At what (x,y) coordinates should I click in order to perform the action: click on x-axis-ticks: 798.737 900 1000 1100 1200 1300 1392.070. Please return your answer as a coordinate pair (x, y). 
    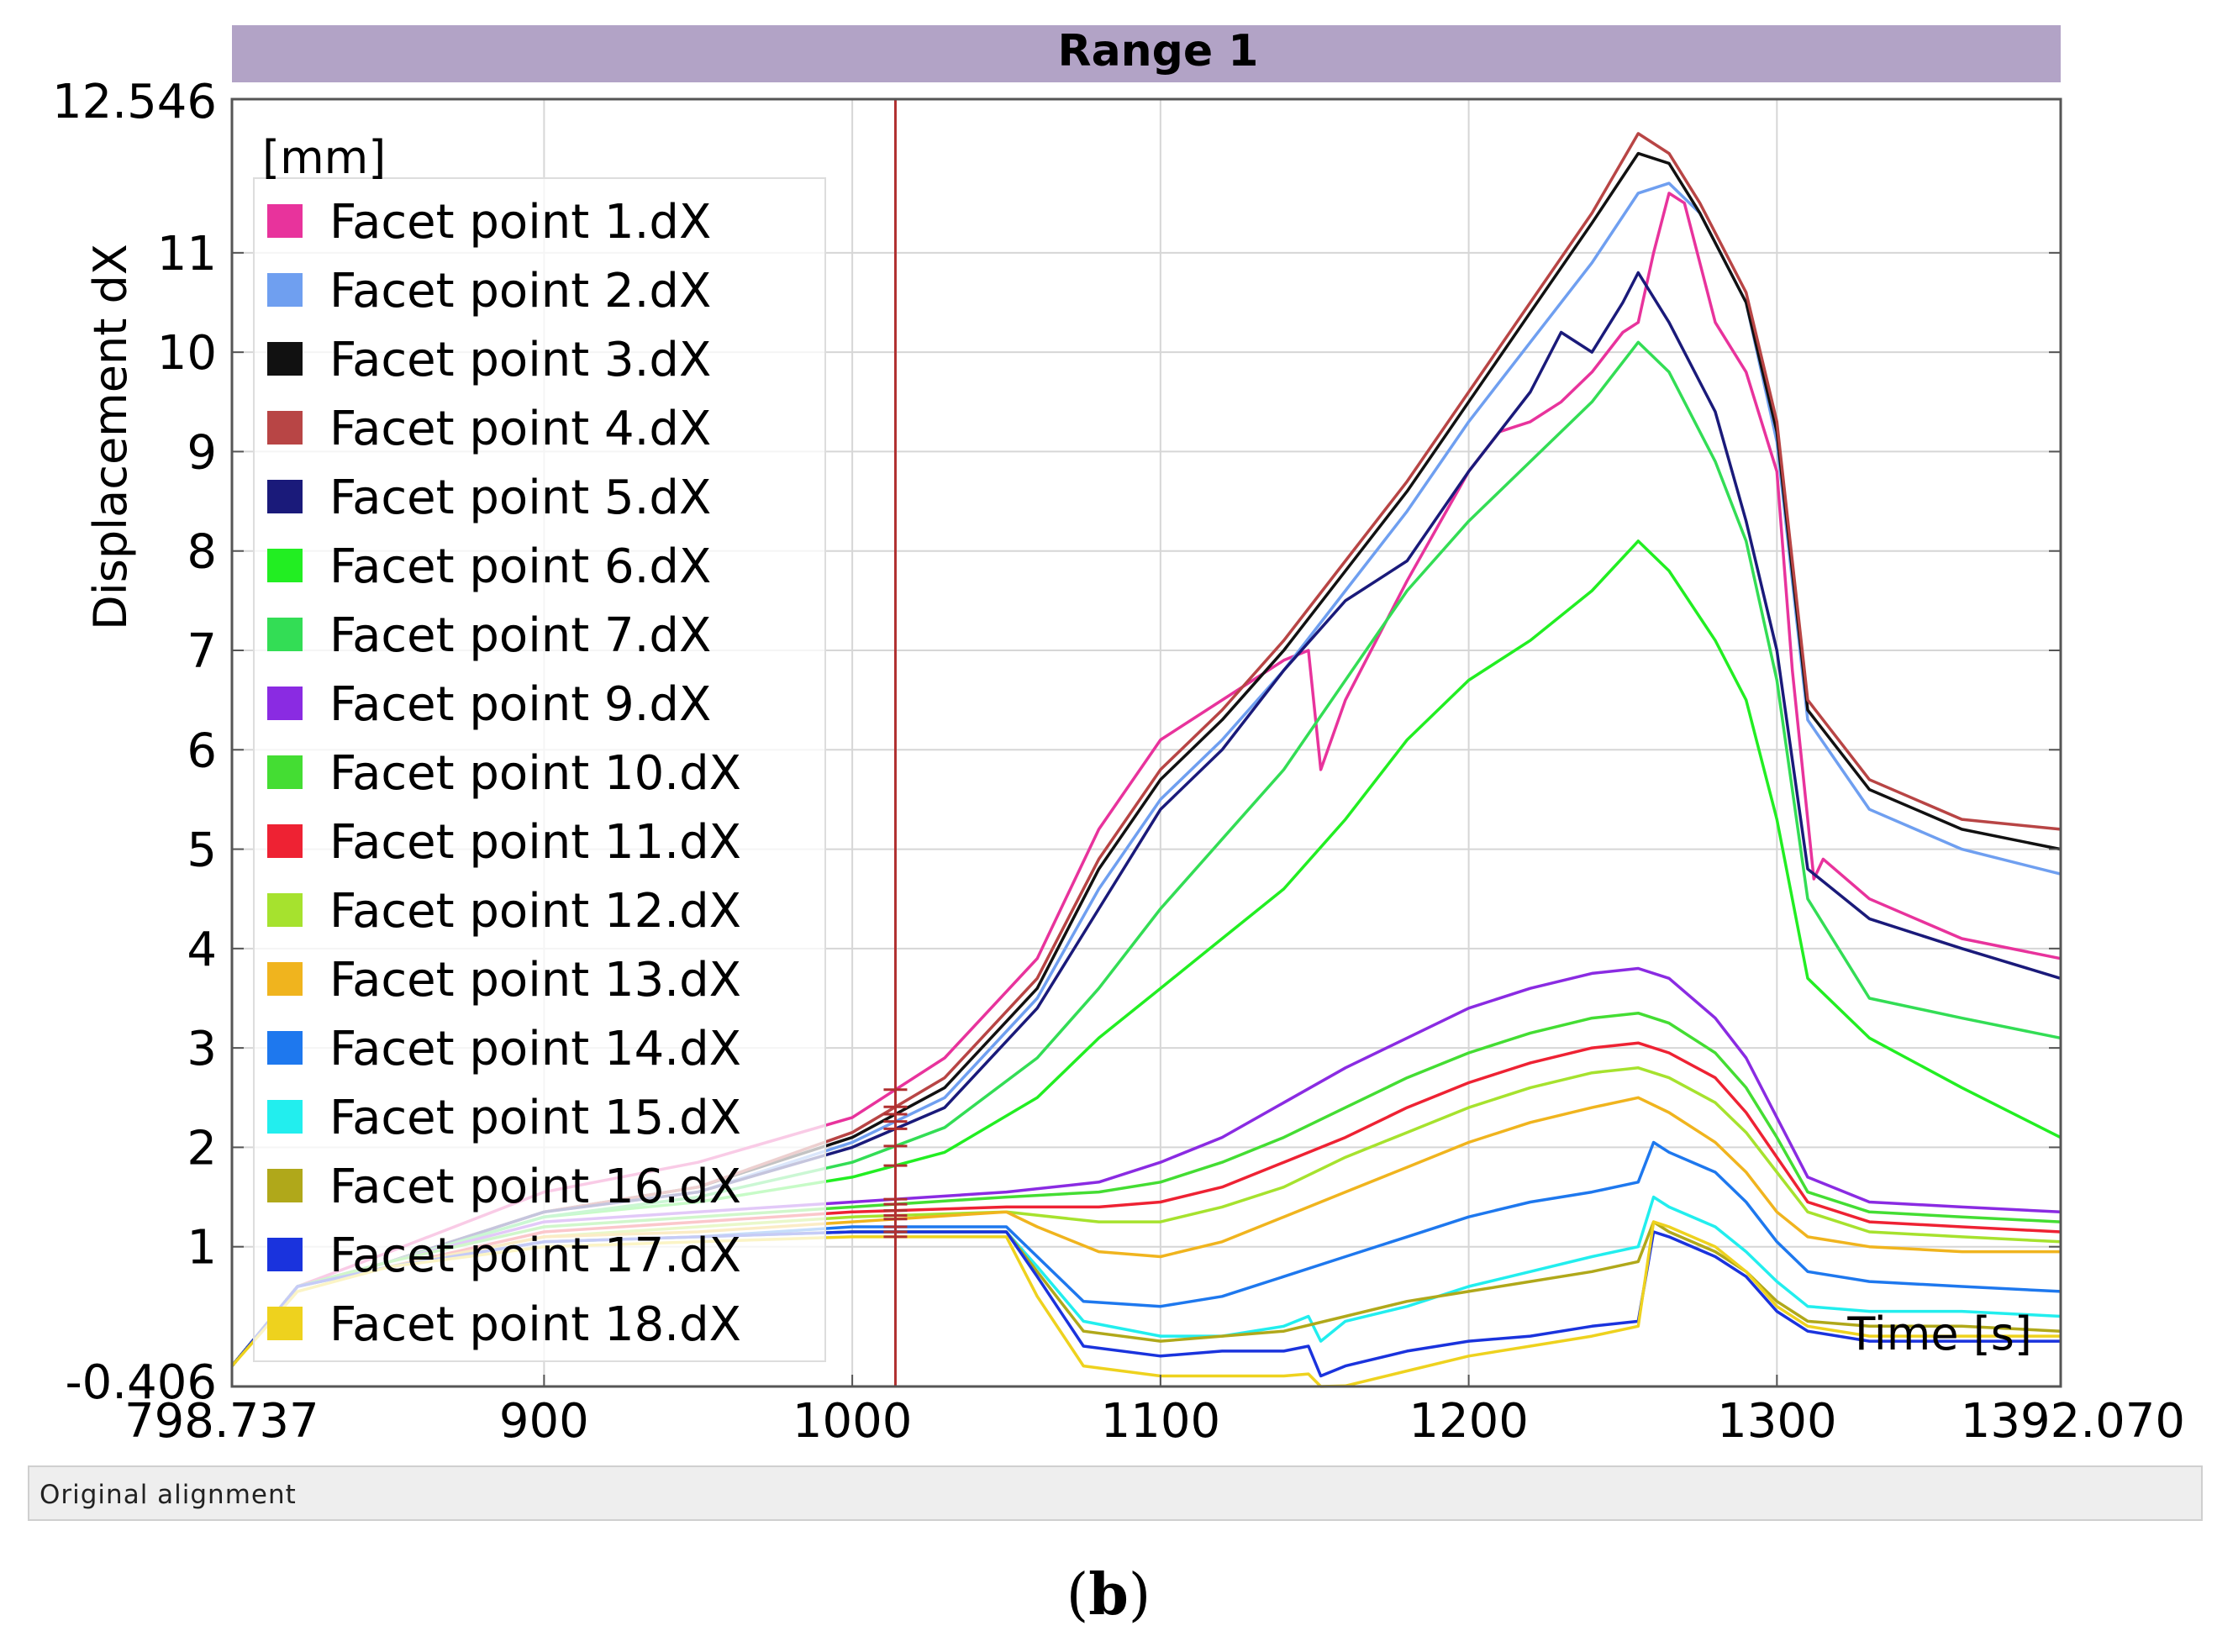
    Looking at the image, I should click on (1155, 1412).